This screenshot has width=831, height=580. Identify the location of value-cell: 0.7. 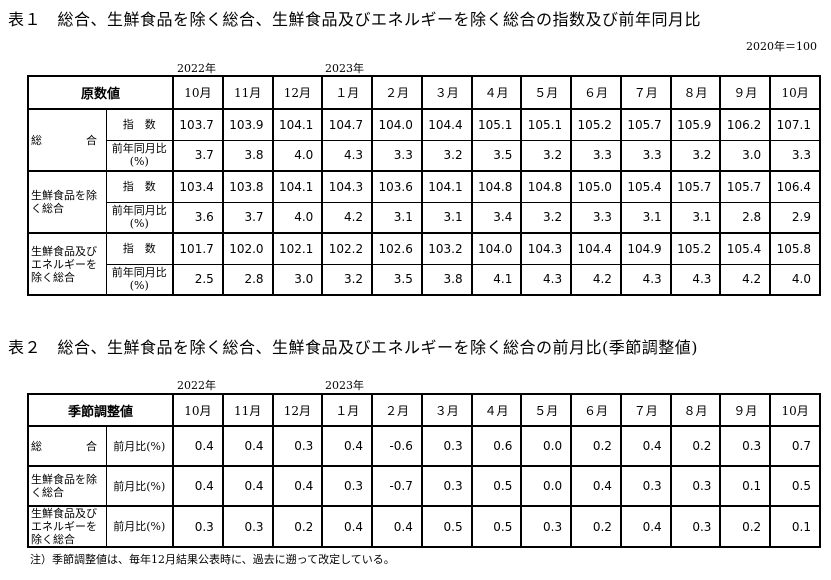
(795, 446).